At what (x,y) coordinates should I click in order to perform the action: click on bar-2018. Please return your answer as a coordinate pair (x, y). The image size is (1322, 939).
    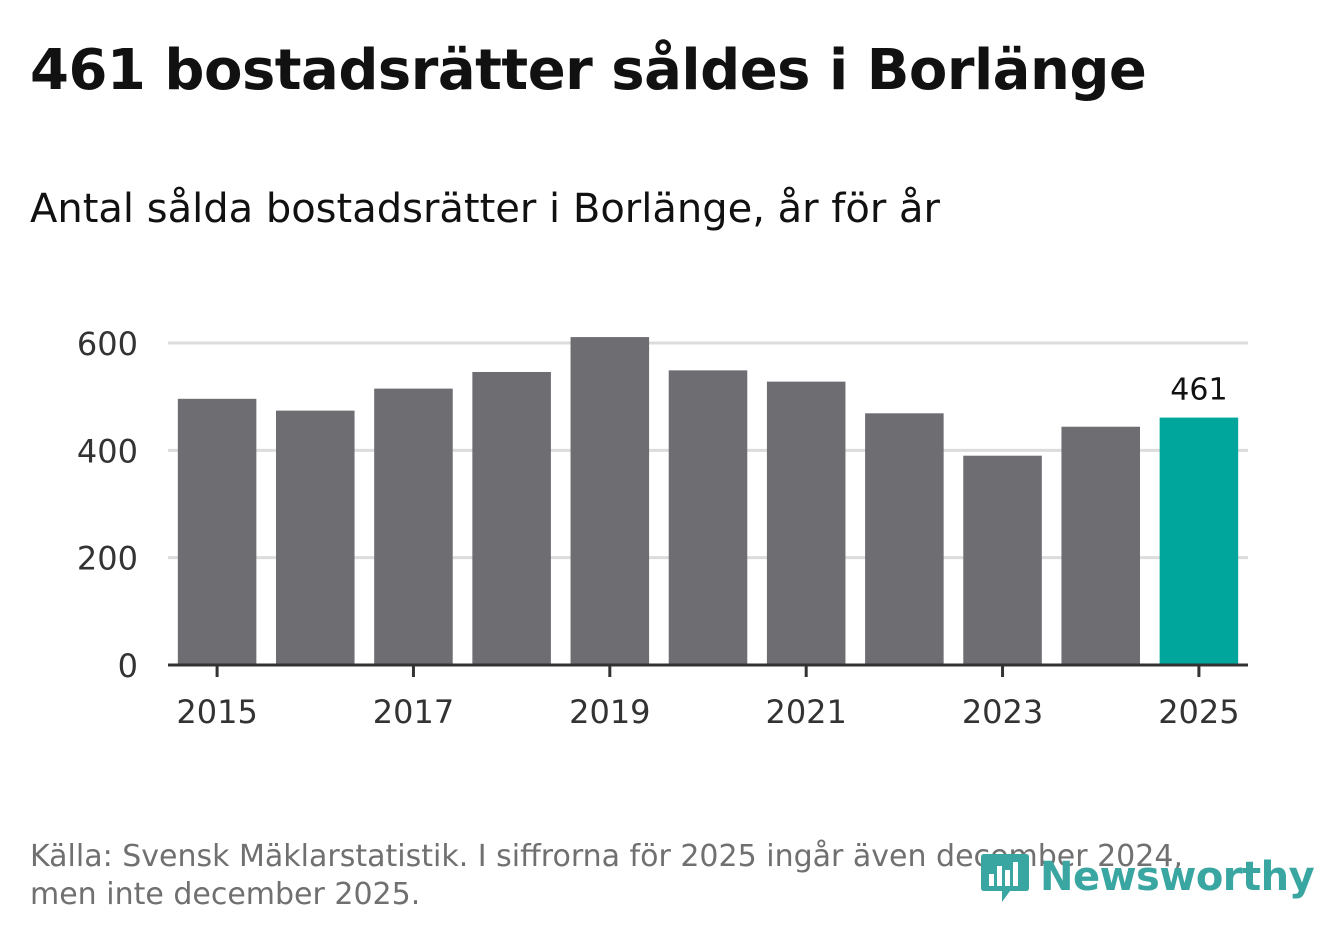
    Looking at the image, I should click on (511, 518).